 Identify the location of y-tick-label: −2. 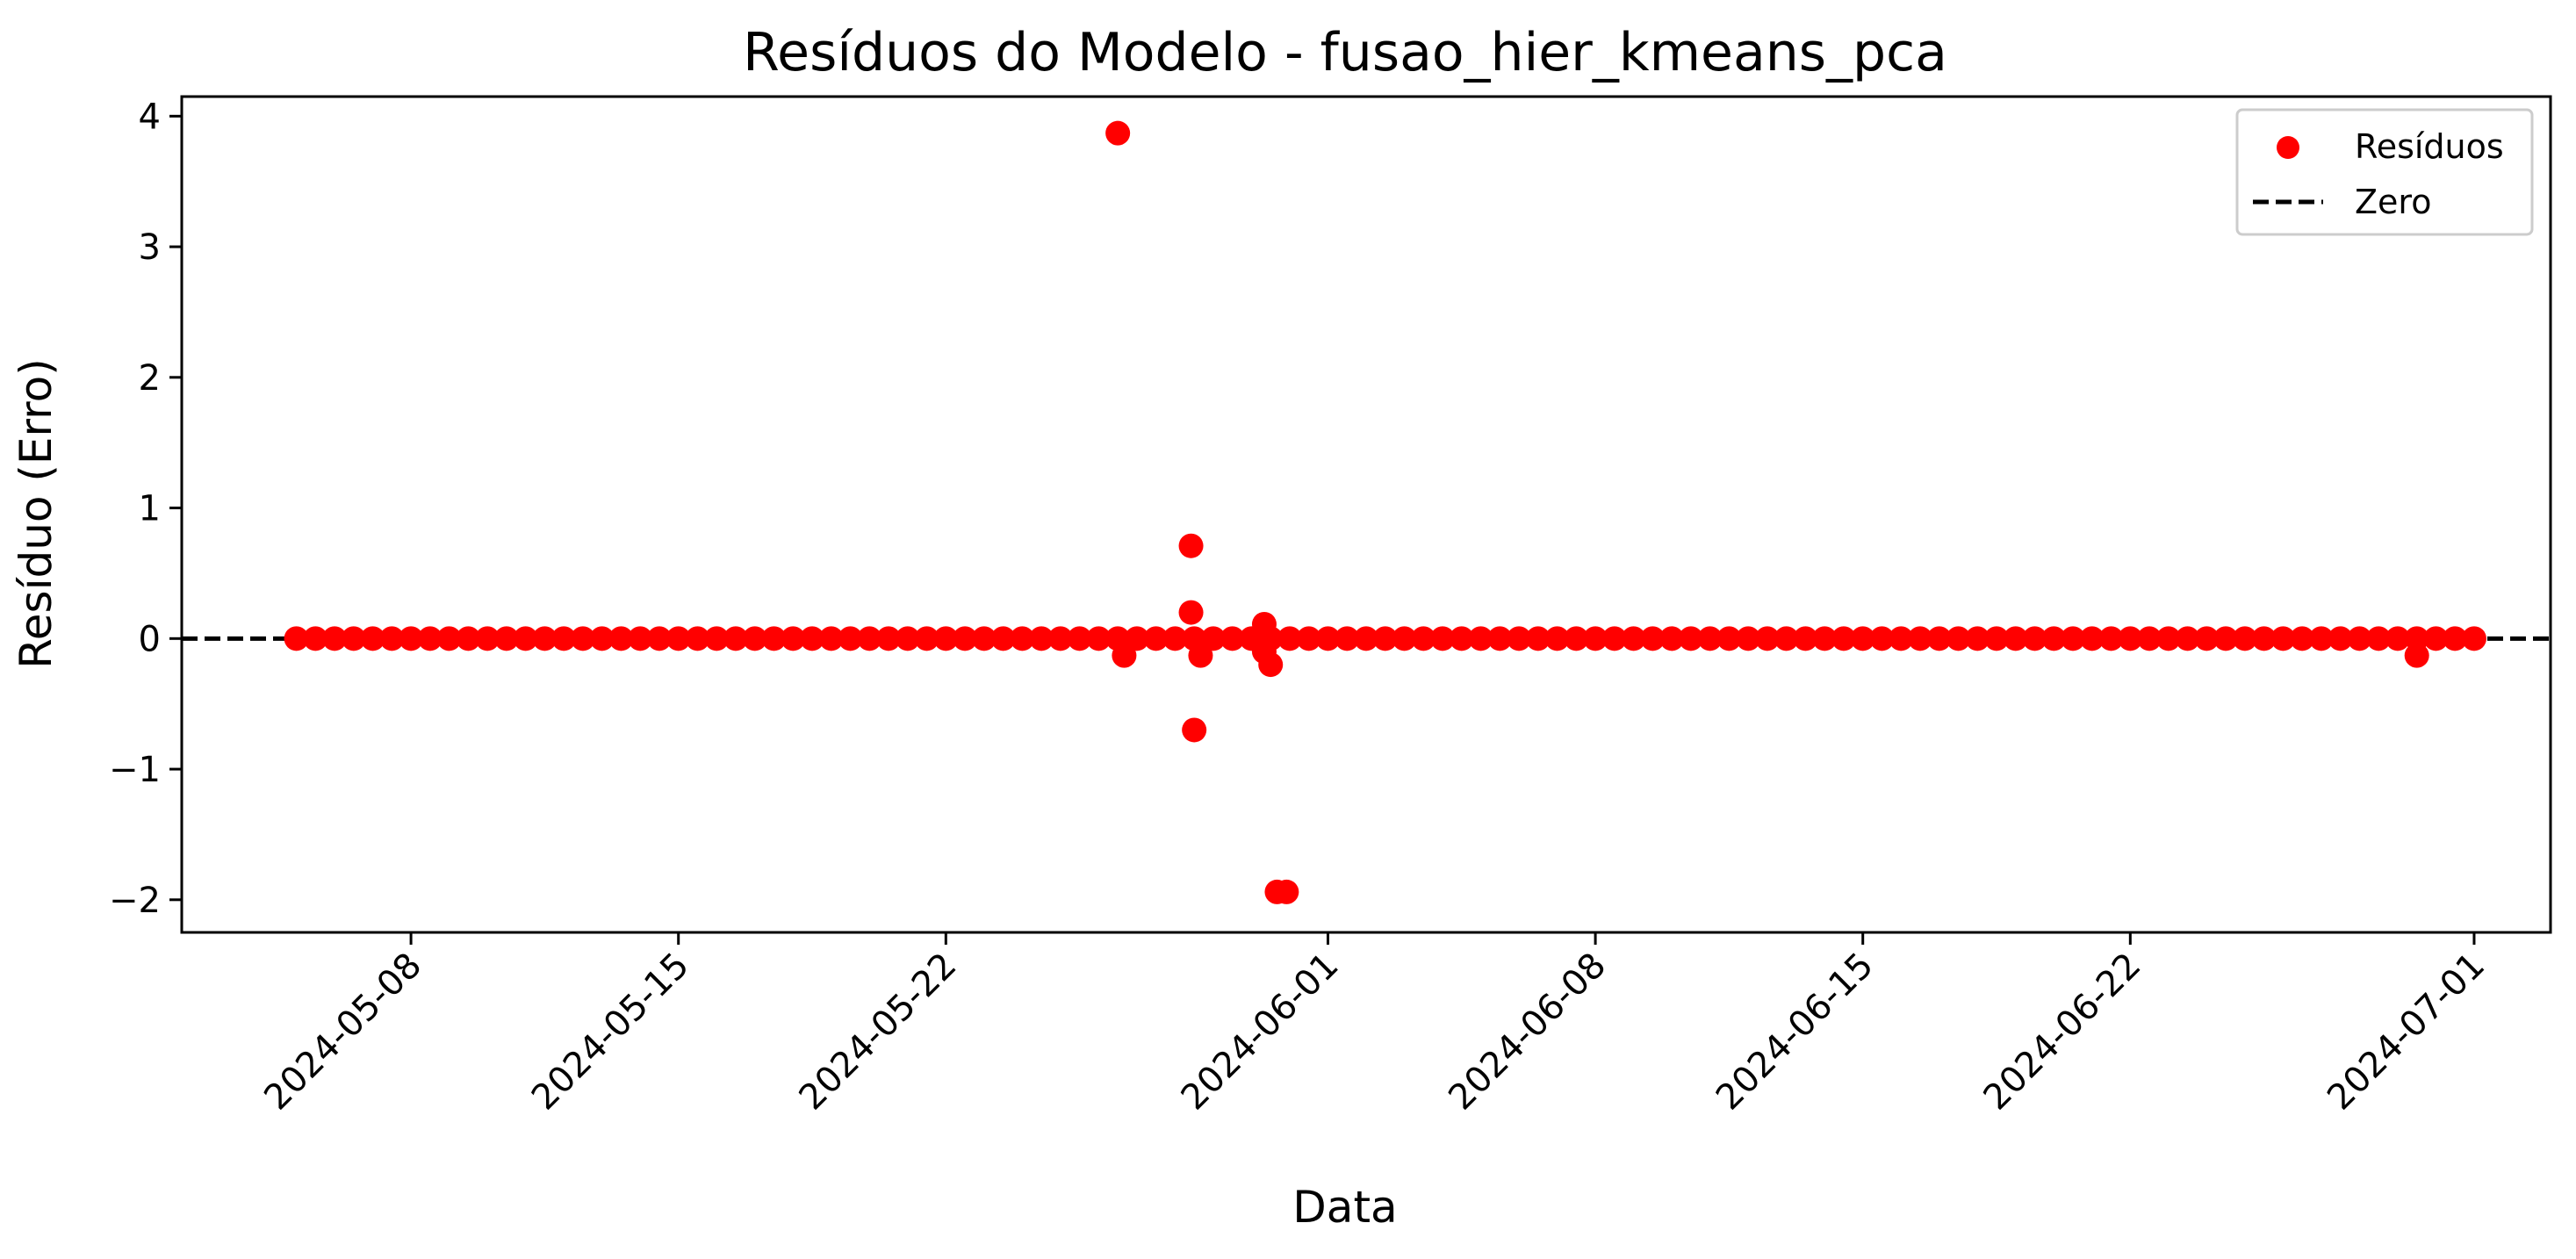
(135, 901).